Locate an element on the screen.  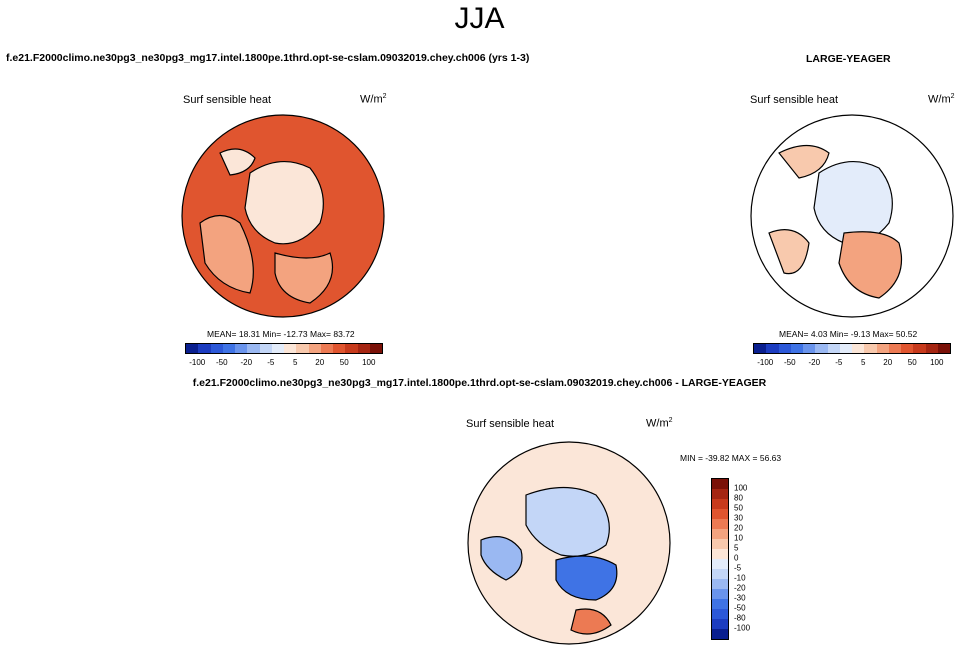
obs-title: LARGE-YEAGER is located at coordinates (848, 59).